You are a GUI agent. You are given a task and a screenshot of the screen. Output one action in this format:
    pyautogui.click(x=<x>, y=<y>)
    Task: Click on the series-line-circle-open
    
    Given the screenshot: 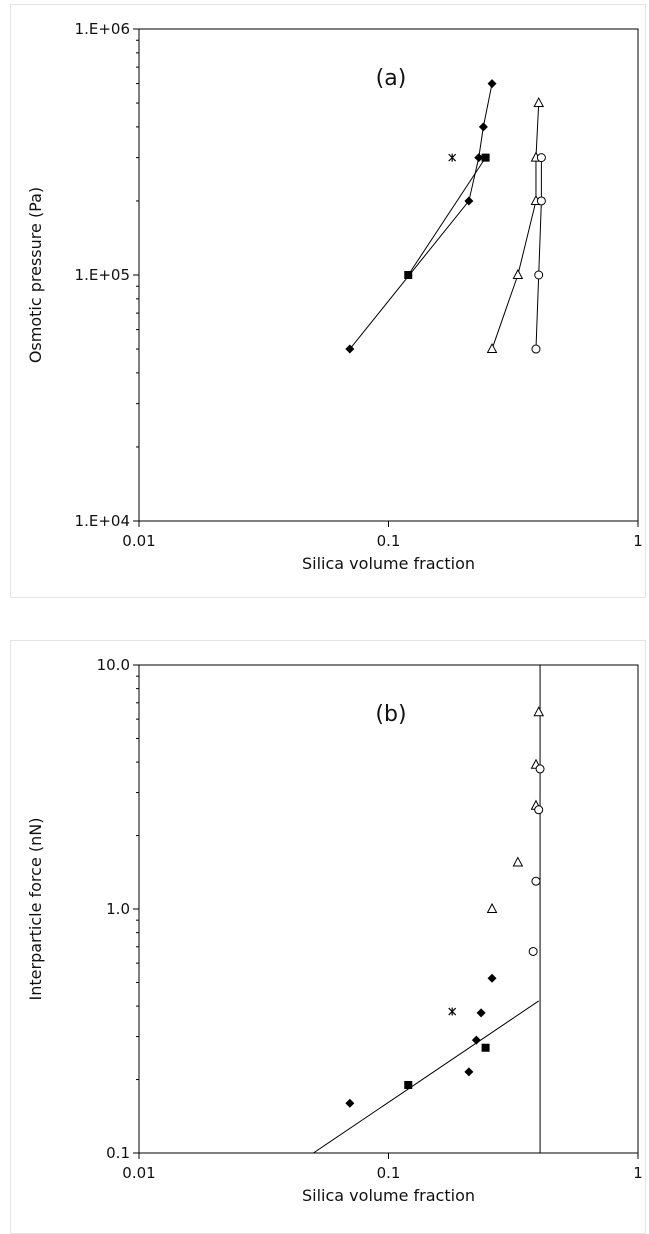 What is the action you would take?
    pyautogui.click(x=538, y=253)
    